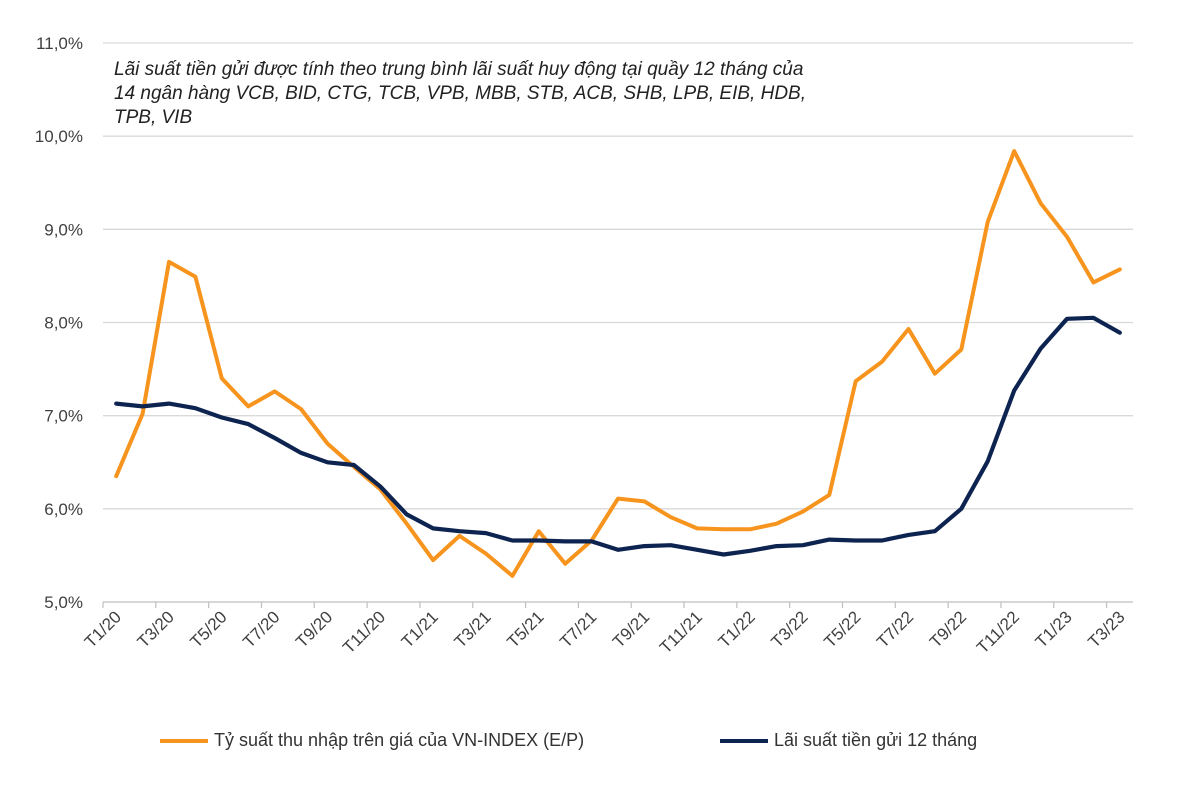  What do you see at coordinates (156, 629) in the screenshot?
I see `x-tick-label: T3/20` at bounding box center [156, 629].